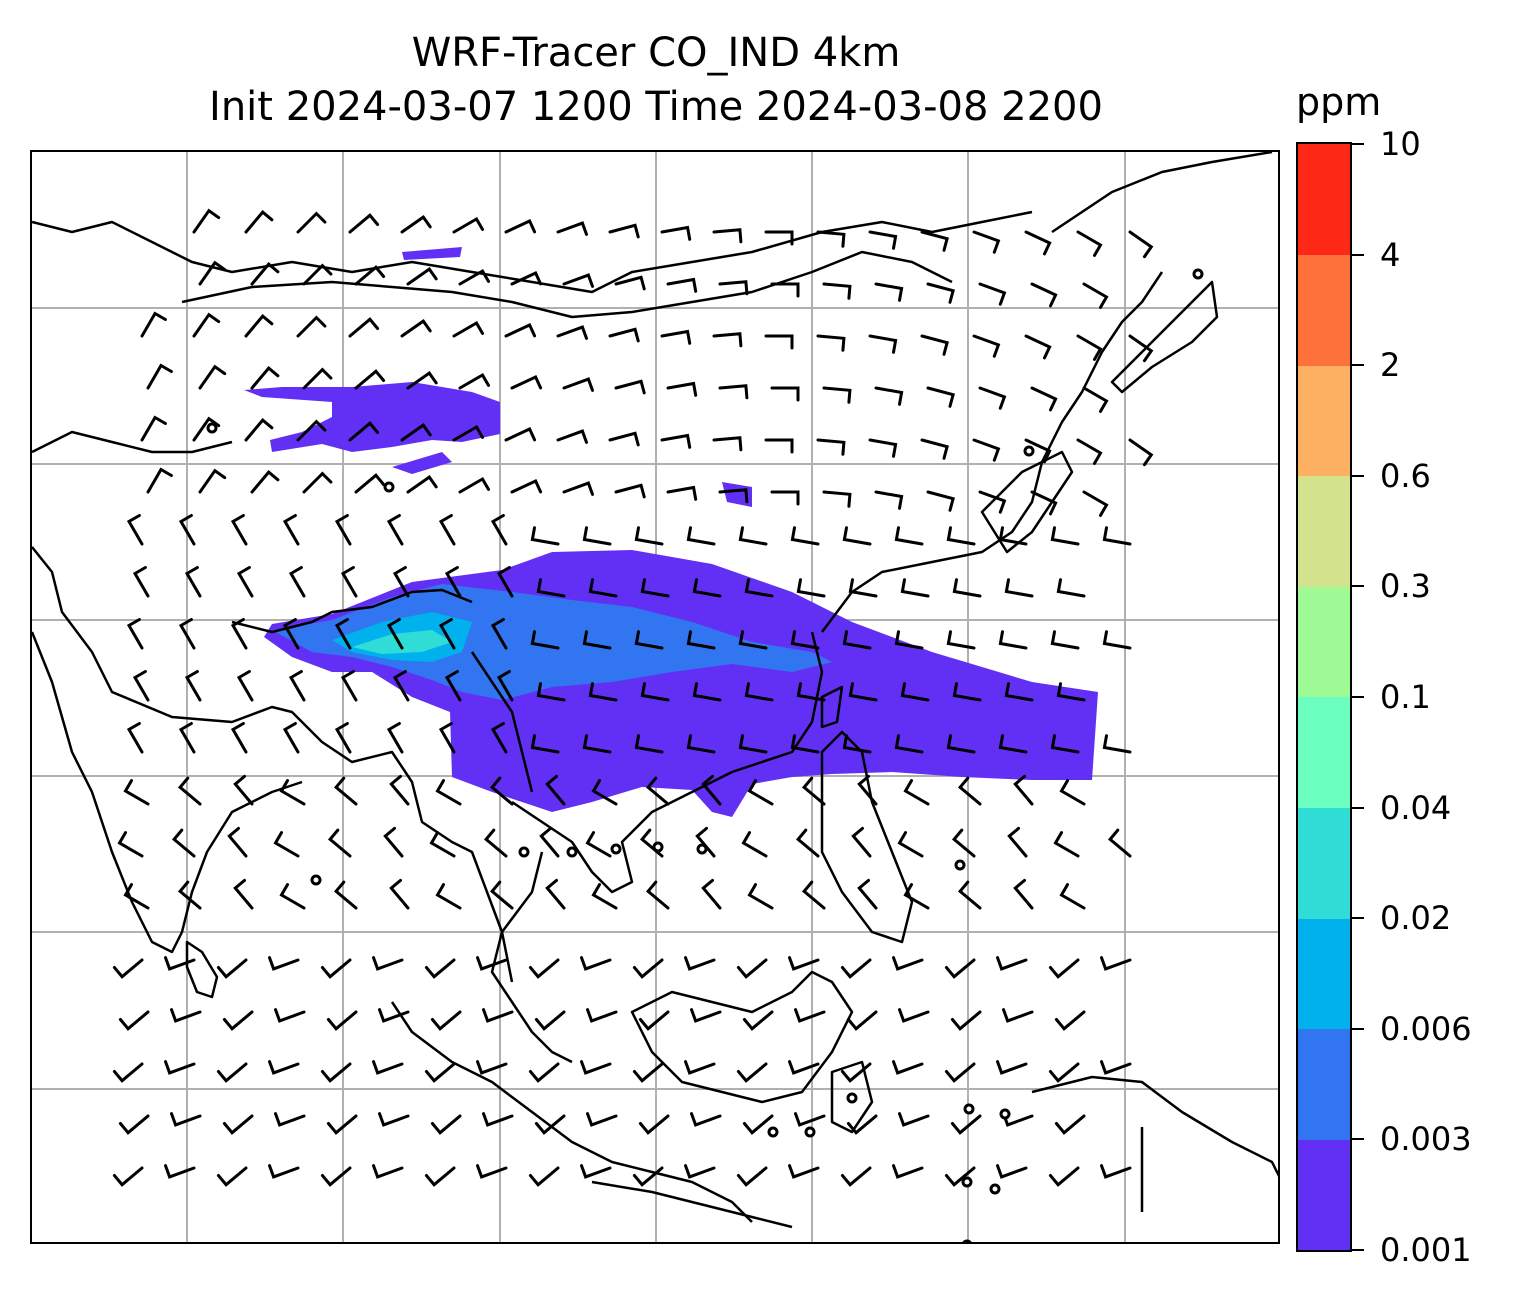 This screenshot has width=1528, height=1306. Describe the element at coordinates (742, 1037) in the screenshot. I see `coast-borneo` at that location.